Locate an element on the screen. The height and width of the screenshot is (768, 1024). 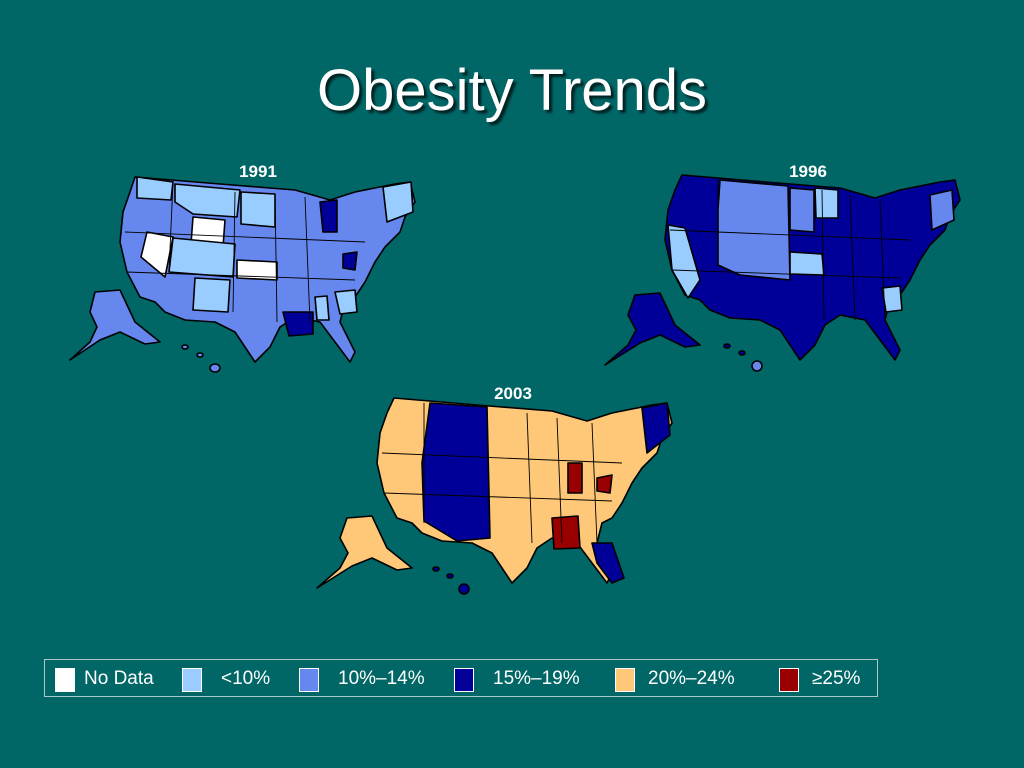
state-louisiana is located at coordinates (298, 324).